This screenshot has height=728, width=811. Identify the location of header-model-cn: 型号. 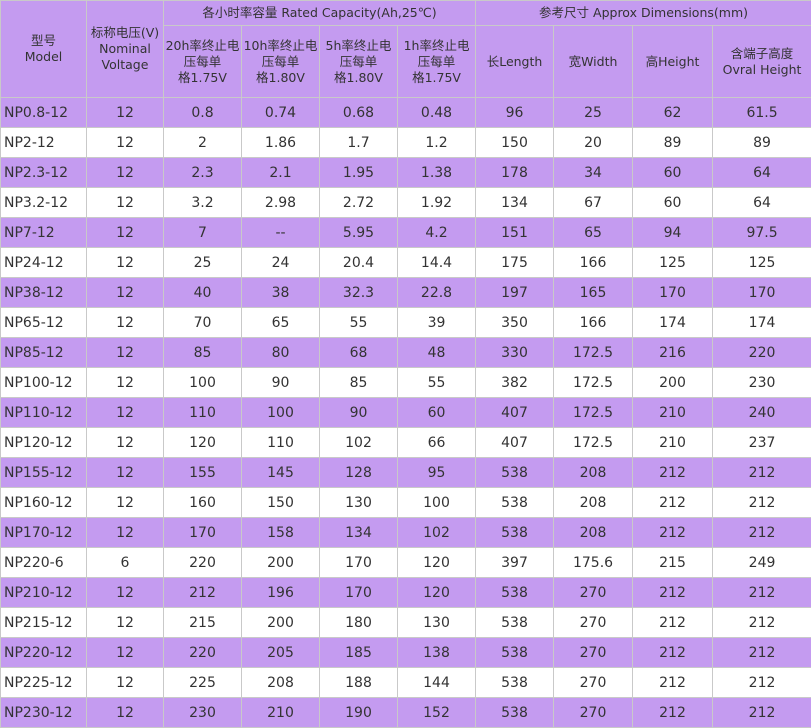
(43, 41).